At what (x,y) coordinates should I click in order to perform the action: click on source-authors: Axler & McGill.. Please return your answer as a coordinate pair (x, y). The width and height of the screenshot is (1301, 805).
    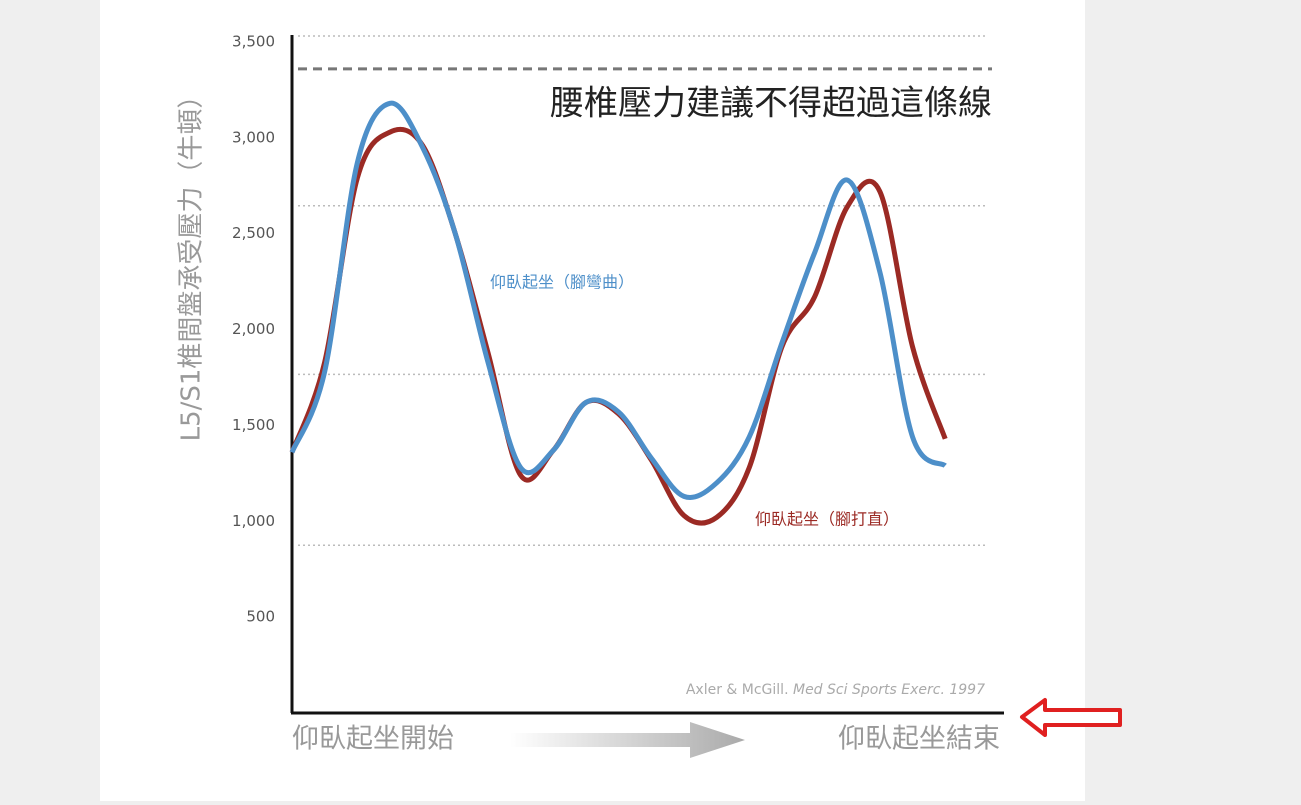
    Looking at the image, I should click on (737, 690).